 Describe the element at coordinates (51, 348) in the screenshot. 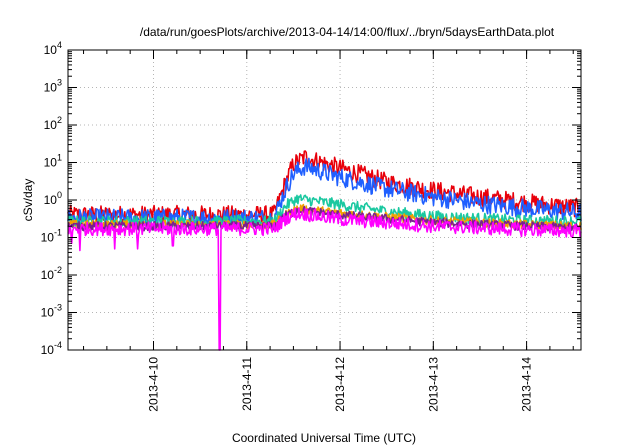

I see `y-tick-label: 10⁻⁴` at that location.